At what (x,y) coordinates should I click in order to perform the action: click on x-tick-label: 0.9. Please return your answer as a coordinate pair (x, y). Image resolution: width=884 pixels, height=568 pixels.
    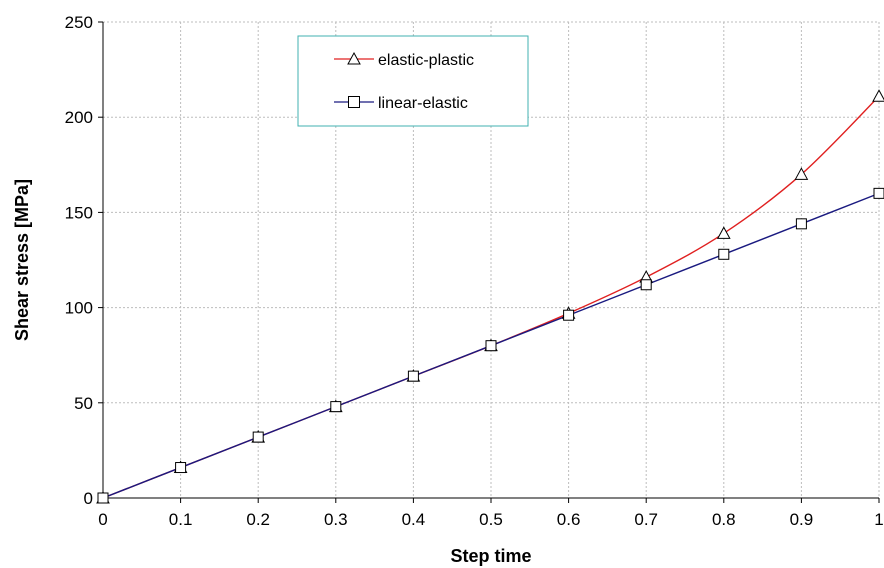
    Looking at the image, I should click on (802, 519).